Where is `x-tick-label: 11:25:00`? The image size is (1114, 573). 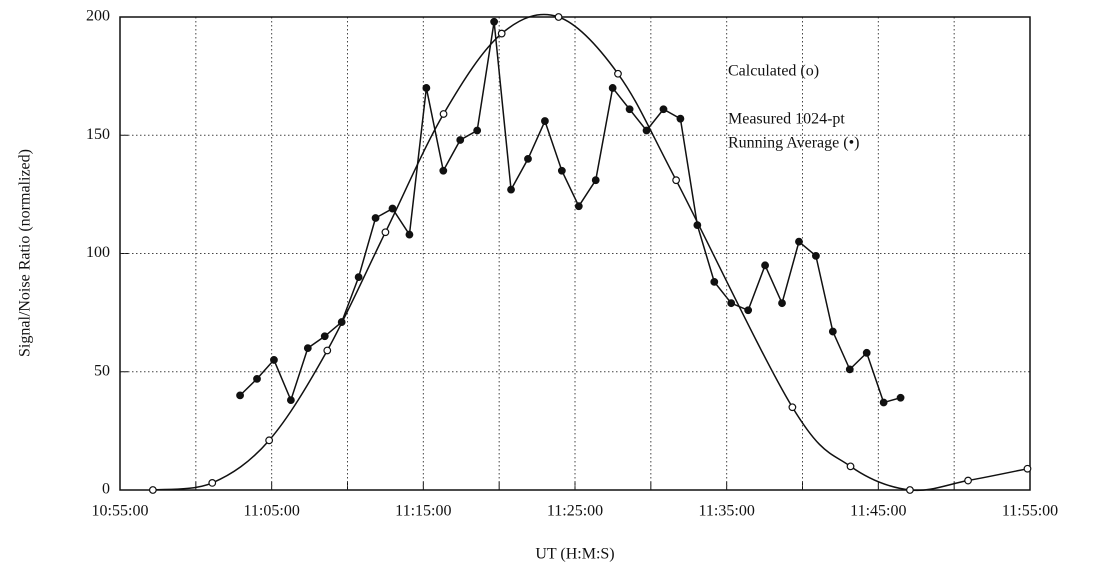
x-tick-label: 11:25:00 is located at coordinates (575, 511).